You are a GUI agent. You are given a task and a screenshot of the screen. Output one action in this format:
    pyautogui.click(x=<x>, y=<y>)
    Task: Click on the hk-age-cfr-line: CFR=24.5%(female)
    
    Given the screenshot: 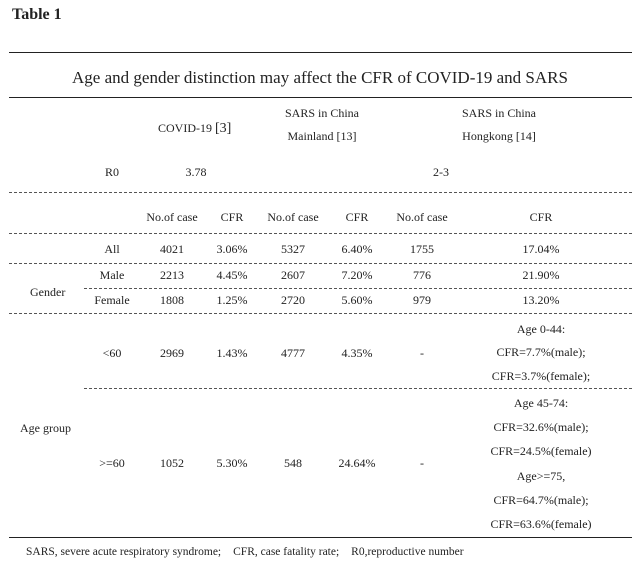 What is the action you would take?
    pyautogui.click(x=541, y=451)
    